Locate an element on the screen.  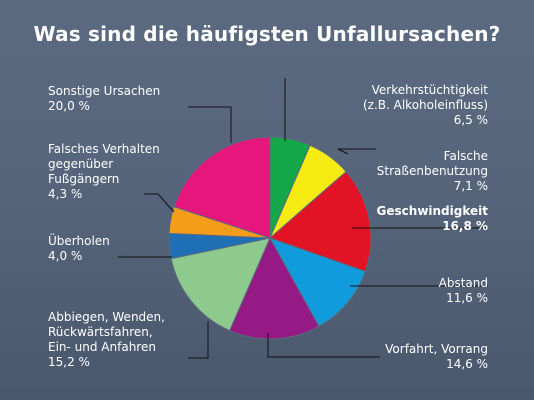
slice-label-text: Überholen is located at coordinates (79, 241).